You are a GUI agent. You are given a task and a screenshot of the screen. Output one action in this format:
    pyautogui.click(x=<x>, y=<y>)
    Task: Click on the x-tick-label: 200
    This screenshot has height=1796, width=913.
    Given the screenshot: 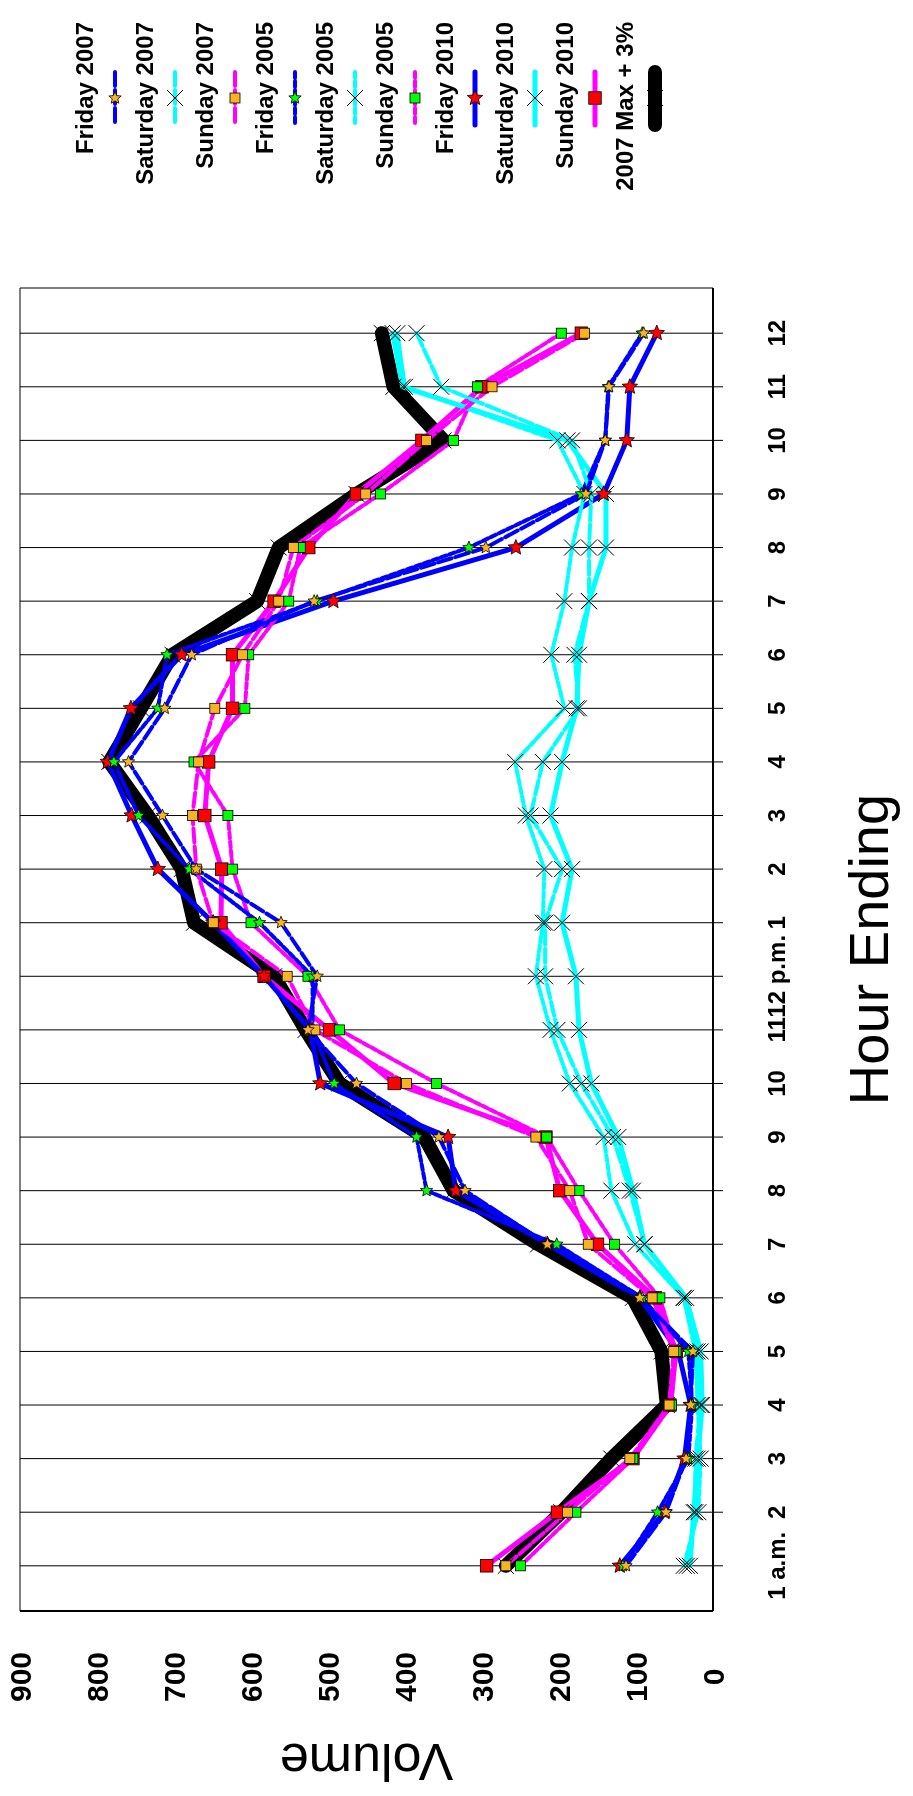 What is the action you would take?
    pyautogui.click(x=559, y=1677)
    